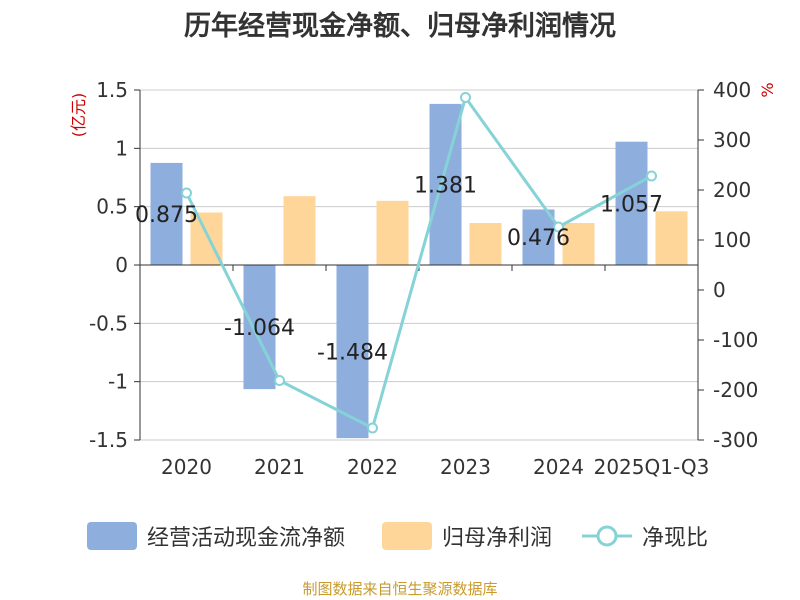 This screenshot has width=800, height=600. What do you see at coordinates (78, 115) in the screenshot?
I see `y-left-unit-label: (亿元)` at bounding box center [78, 115].